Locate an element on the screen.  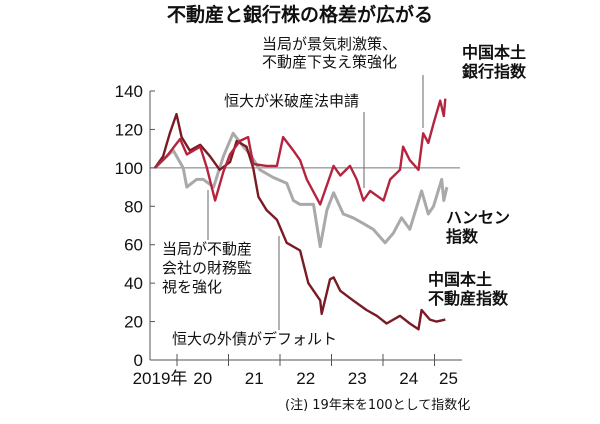
chart-title: 不動産と銀行株の格差が広がる is located at coordinates (299, 15).